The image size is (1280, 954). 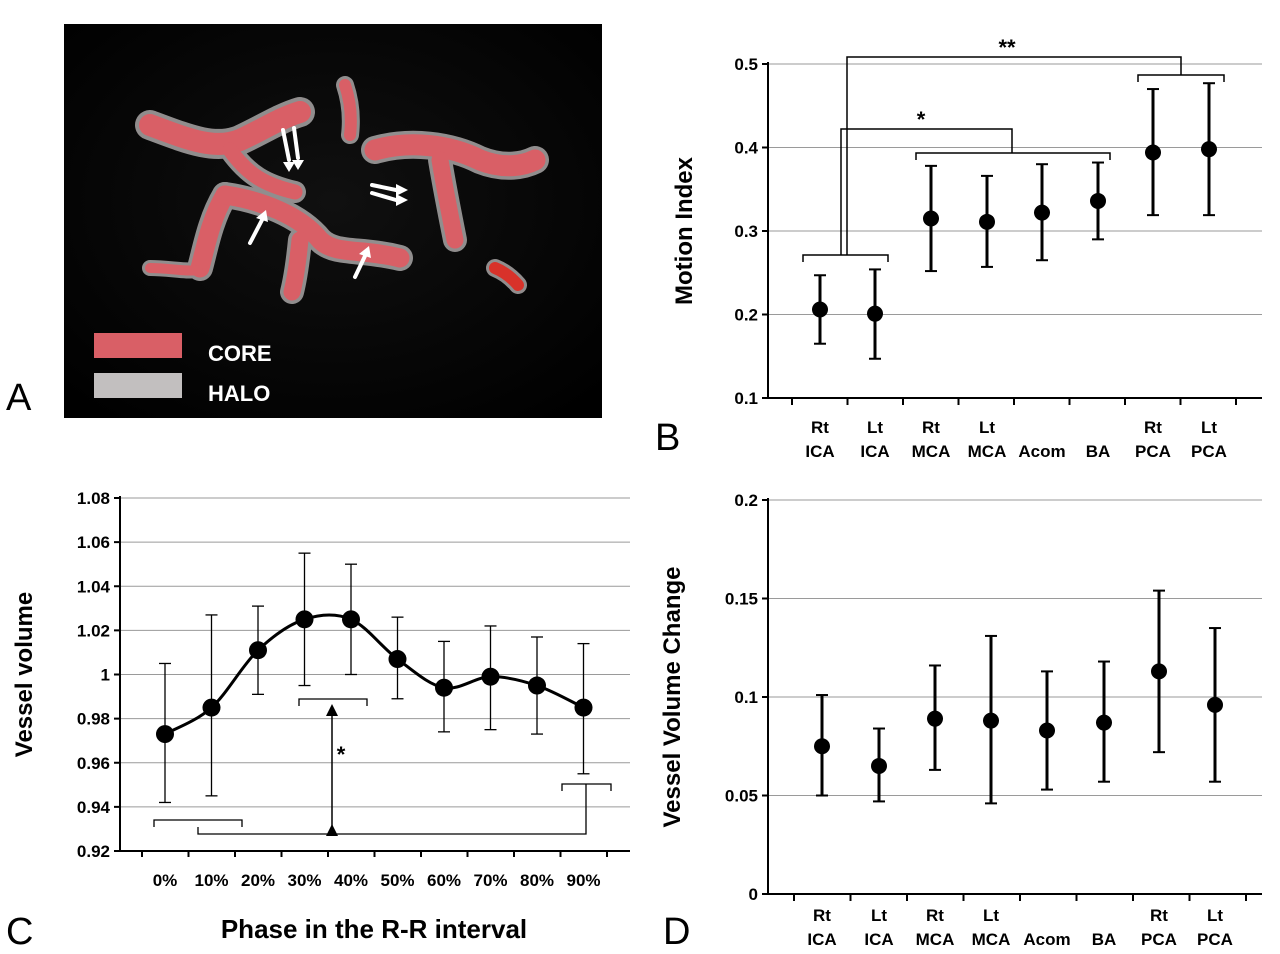 I want to click on panel-letter-a: A, so click(x=19, y=398).